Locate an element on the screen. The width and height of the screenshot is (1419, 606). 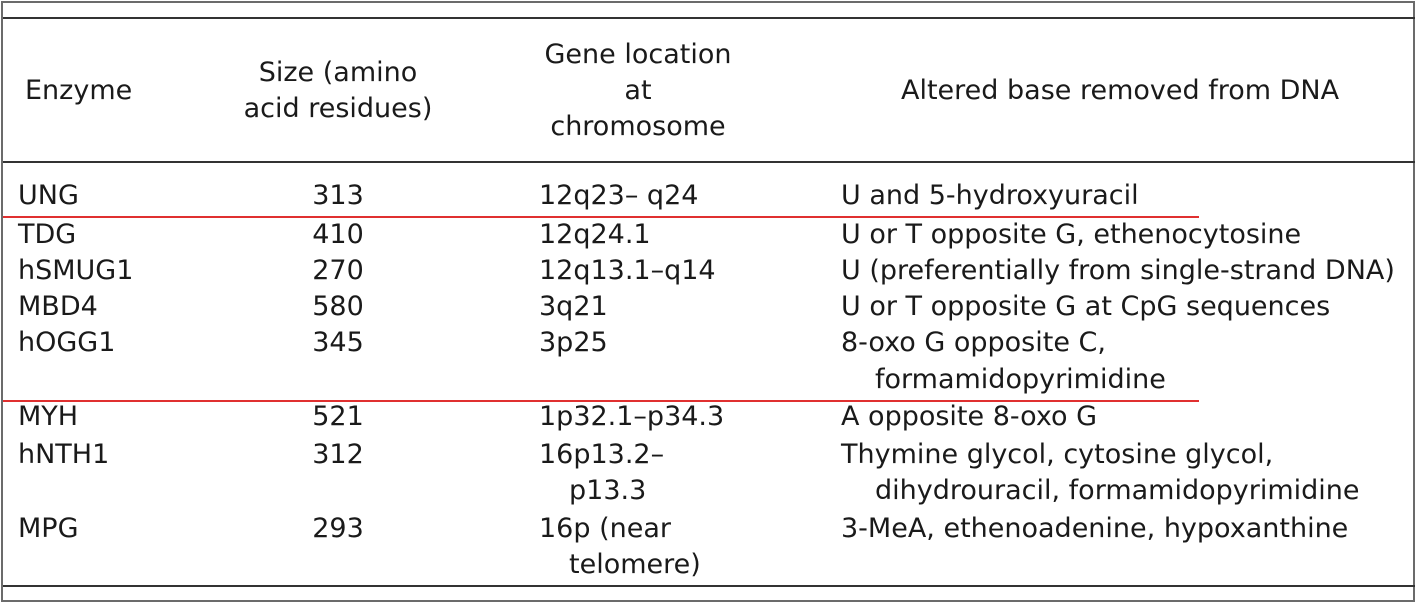
header-gene-line-3: chromosome is located at coordinates (638, 126).